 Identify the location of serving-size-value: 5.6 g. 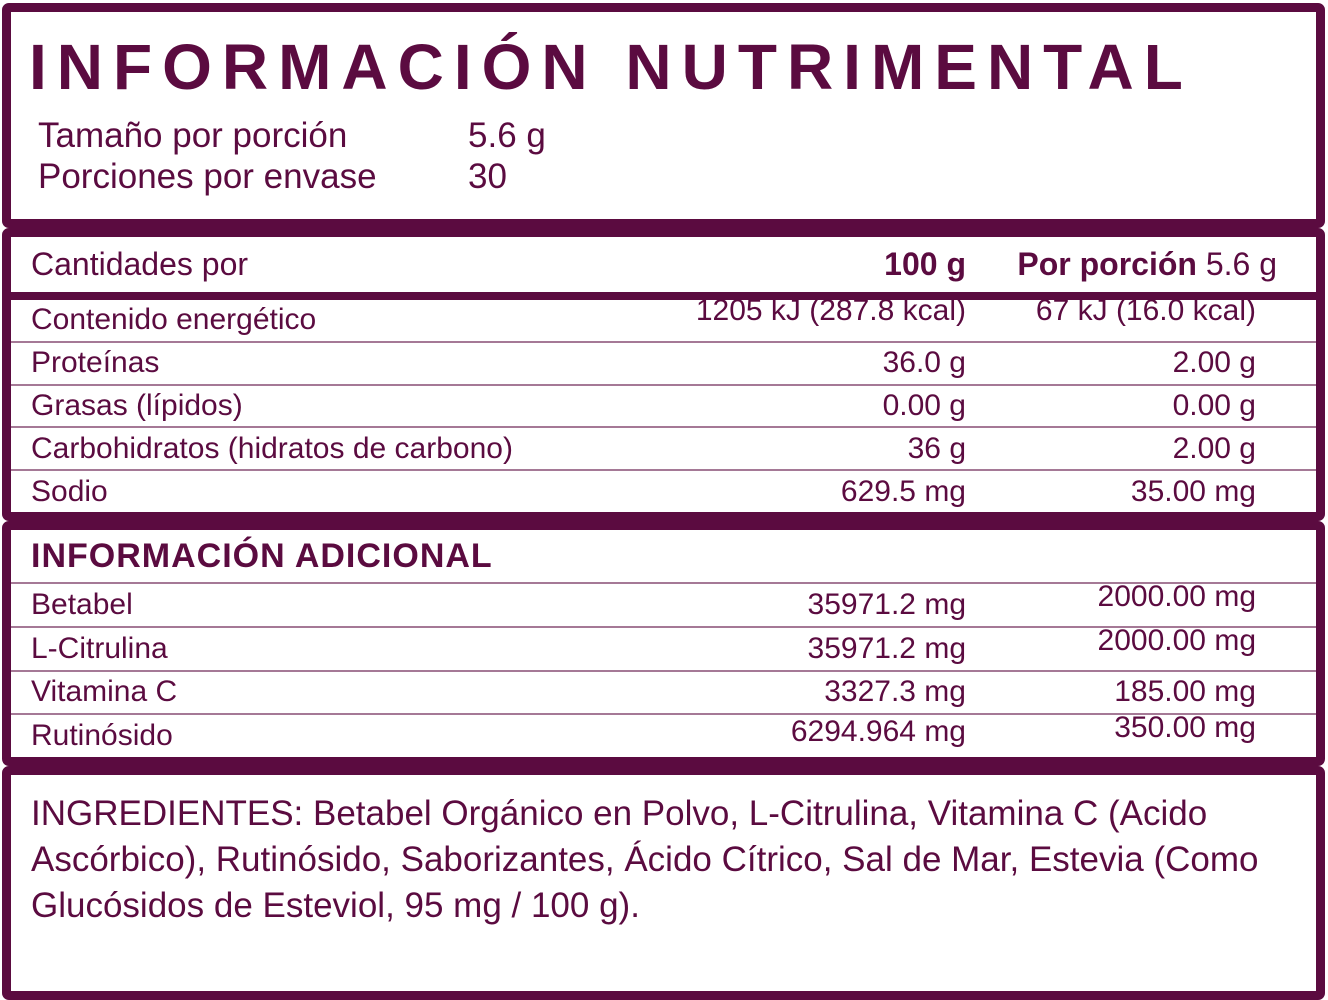
(507, 136).